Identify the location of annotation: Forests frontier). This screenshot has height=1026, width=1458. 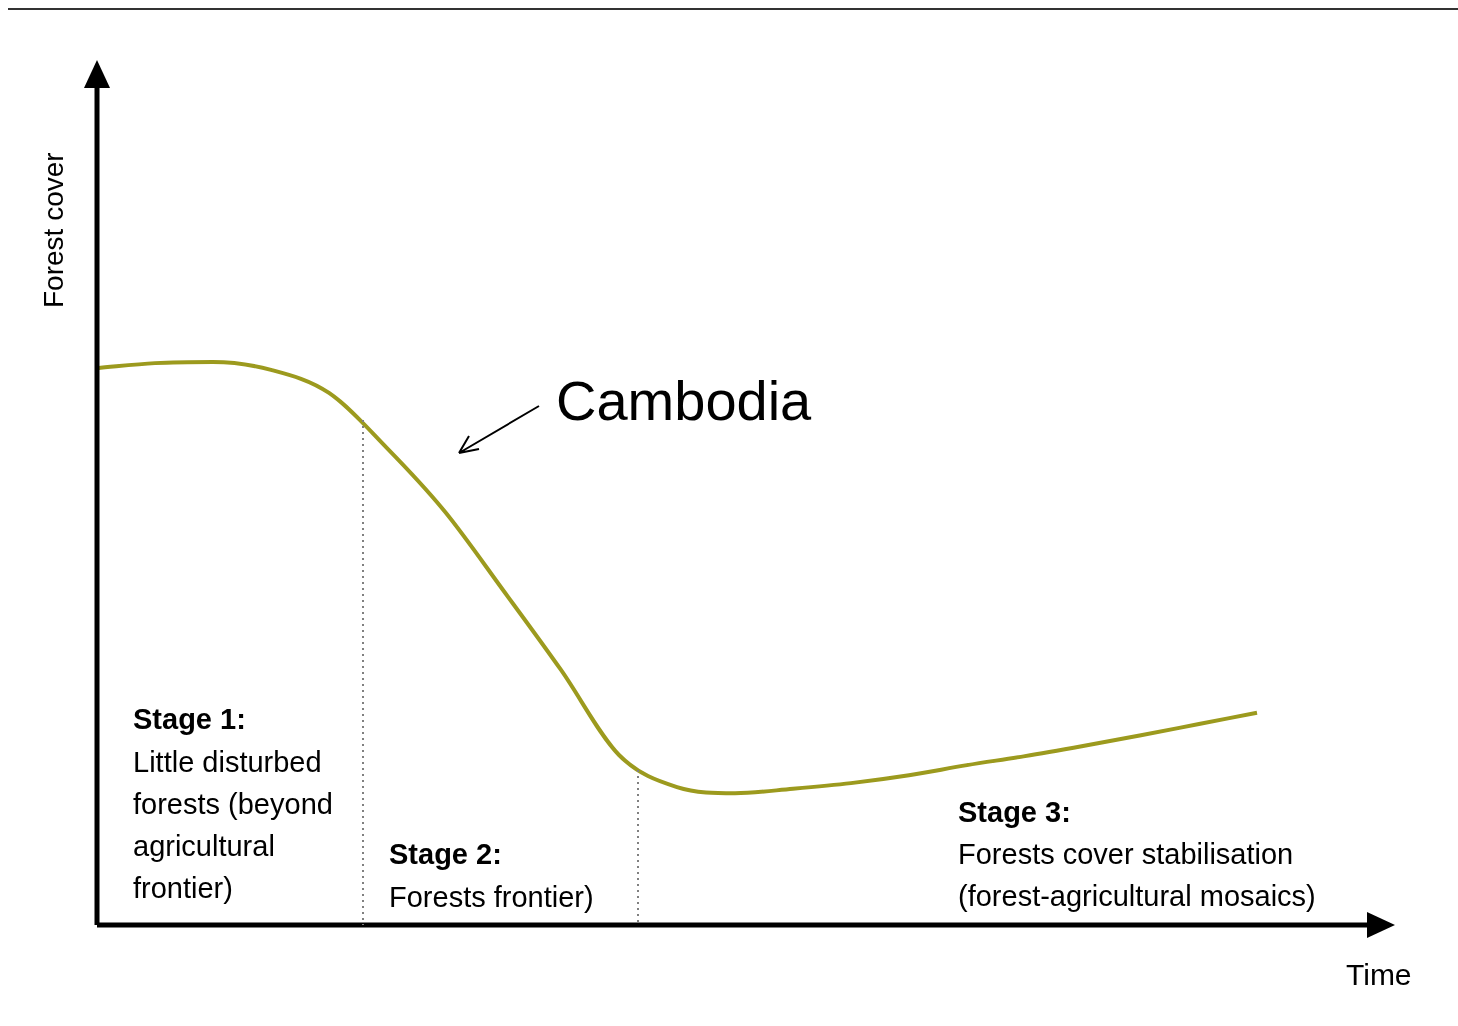
(492, 897).